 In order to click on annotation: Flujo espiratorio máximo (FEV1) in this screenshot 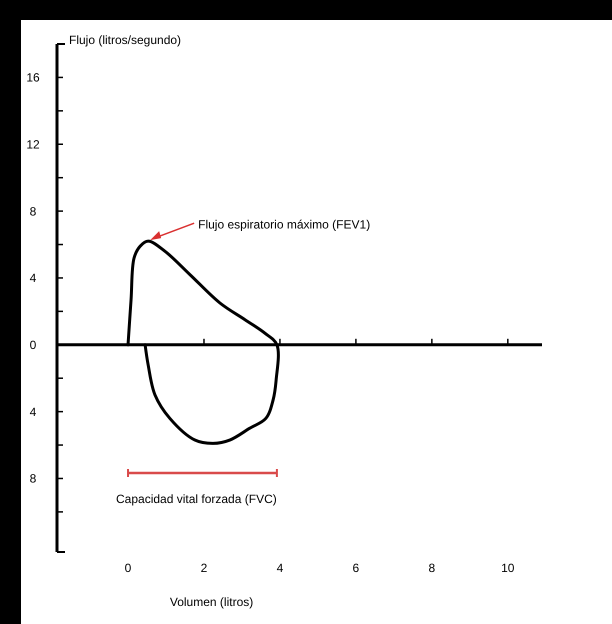, I will do `click(284, 224)`.